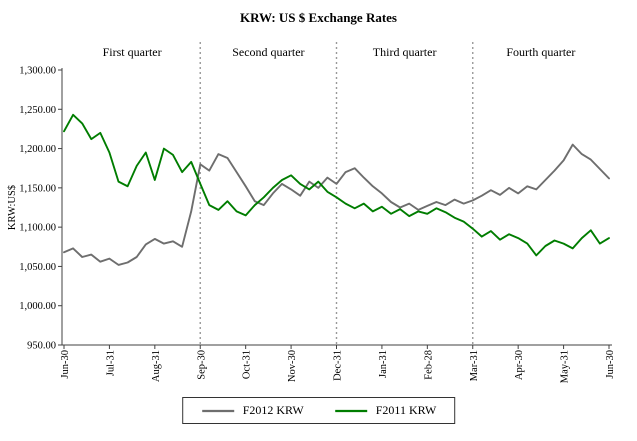 The height and width of the screenshot is (441, 637). Describe the element at coordinates (565, 366) in the screenshot. I see `x-tick-label: May-31` at that location.